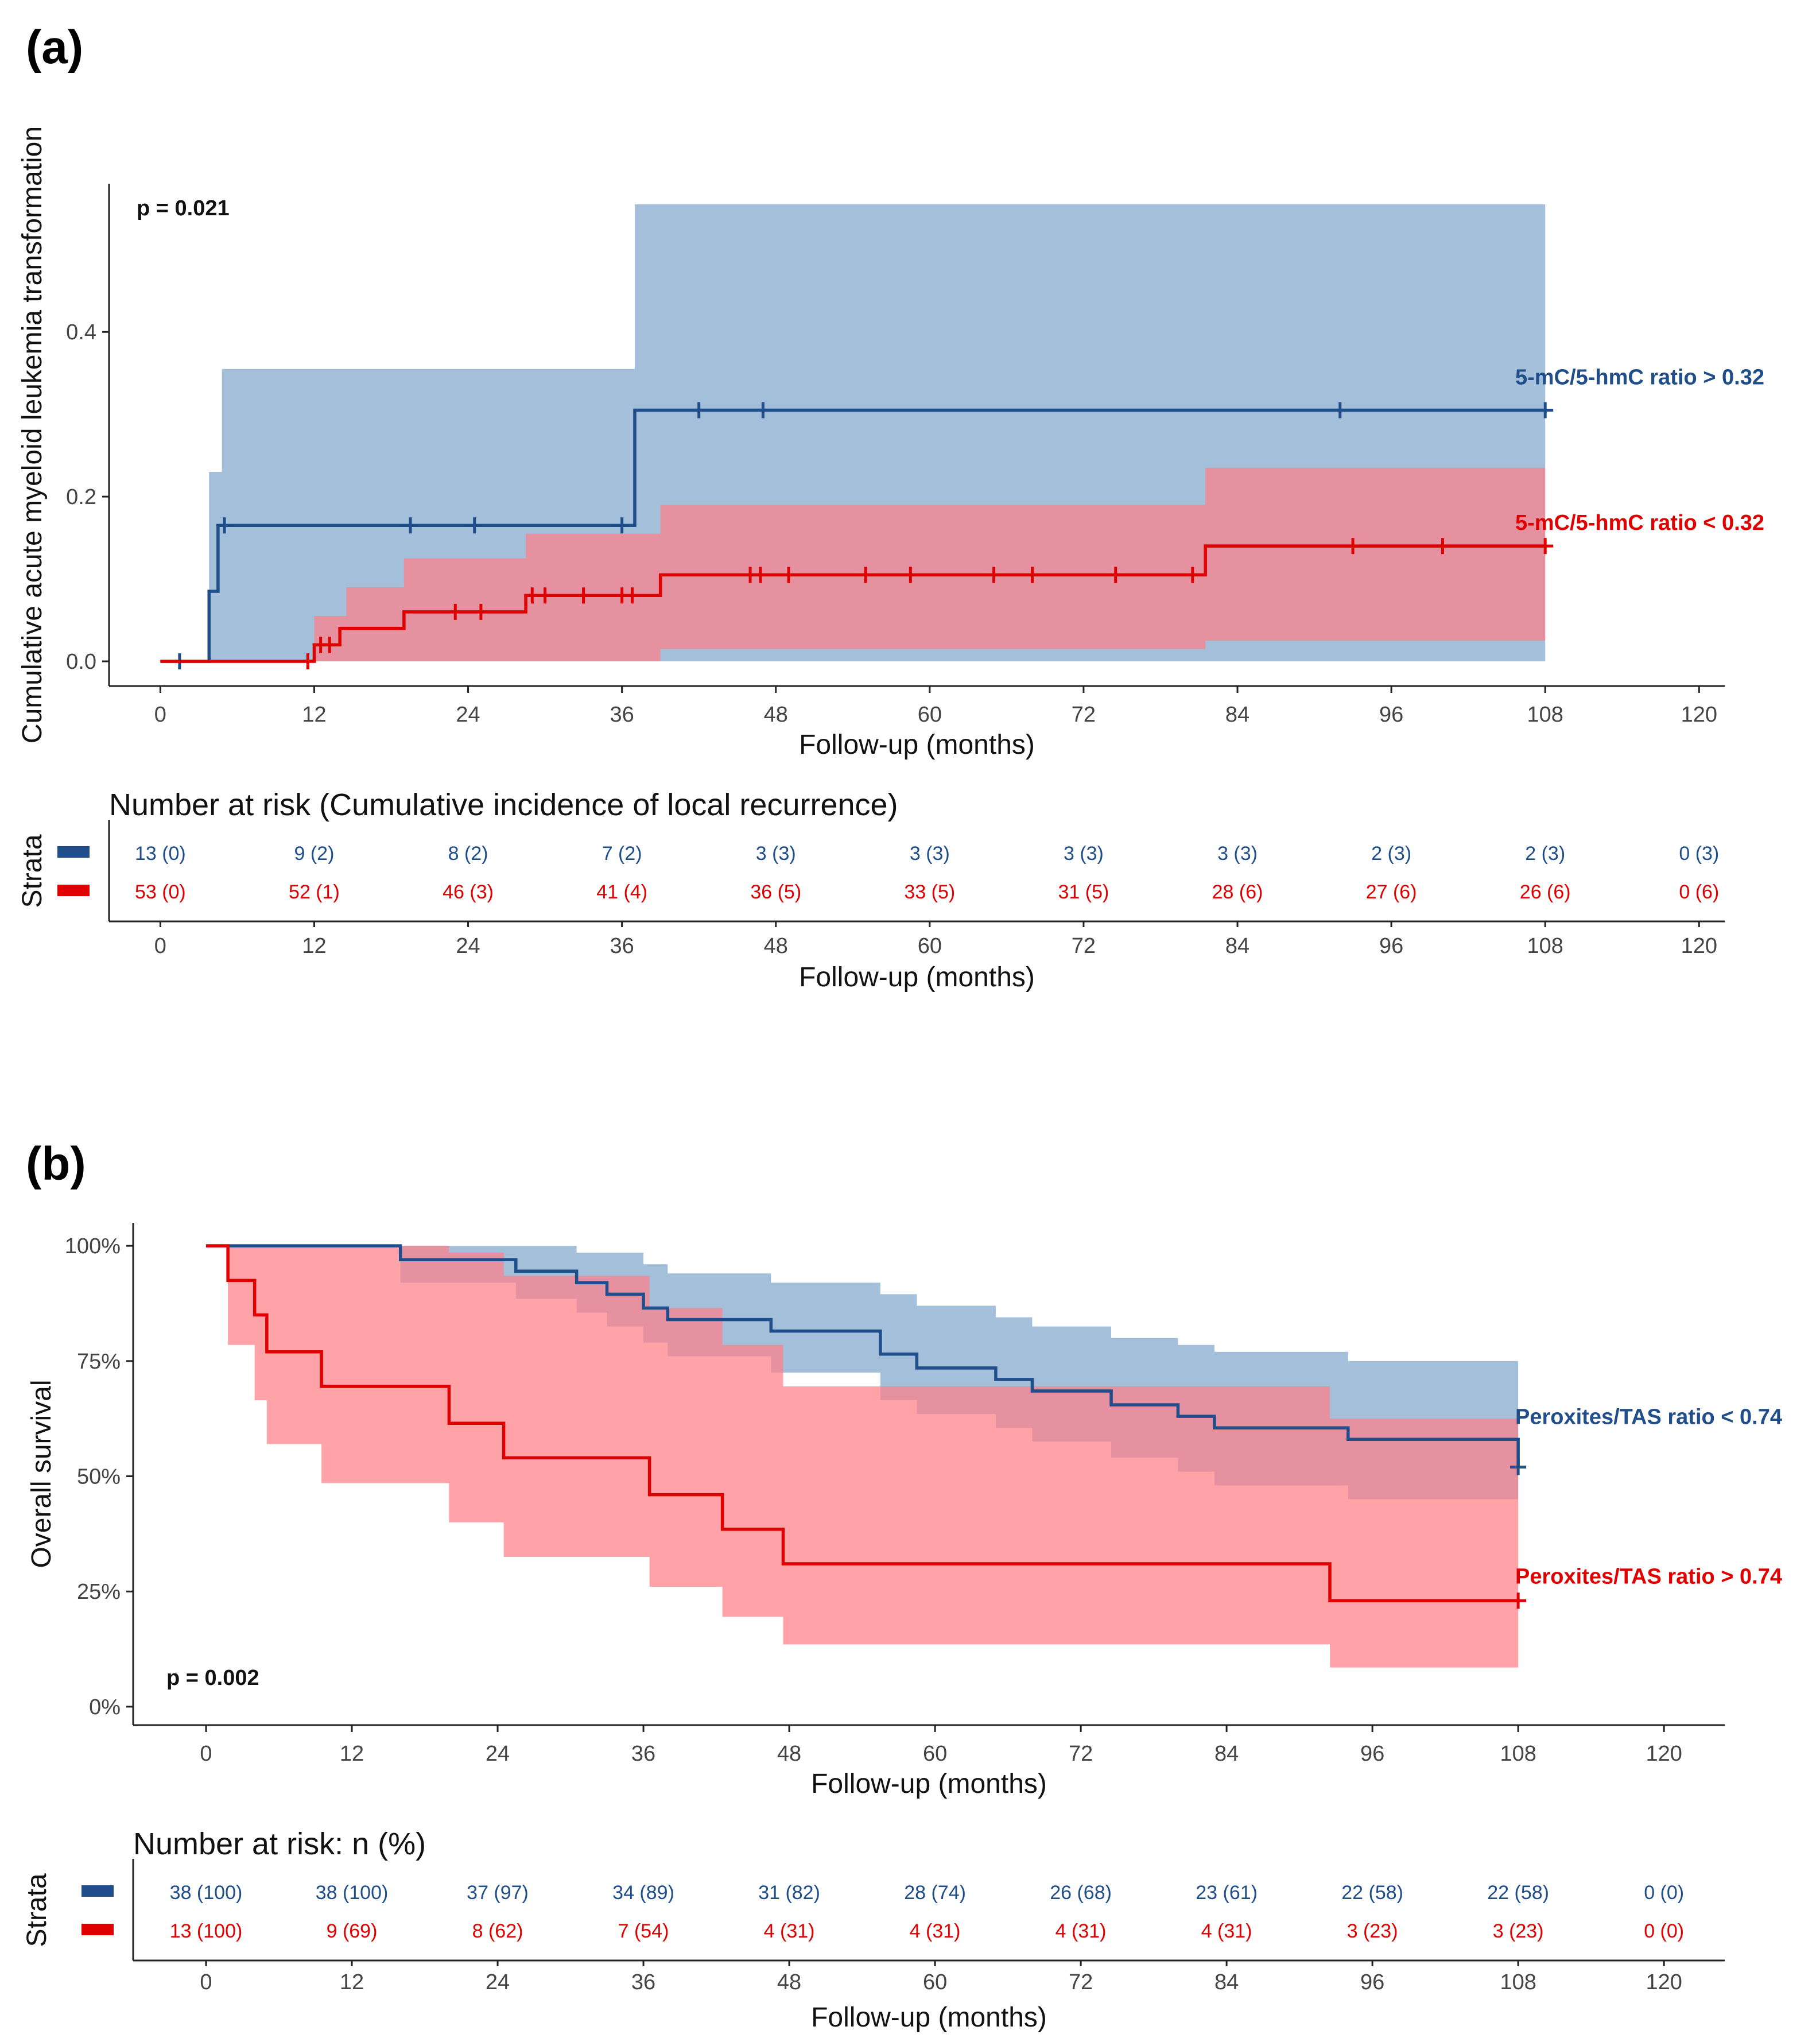  Describe the element at coordinates (1392, 892) in the screenshot. I see `risk-cell: 27 (6)` at that location.